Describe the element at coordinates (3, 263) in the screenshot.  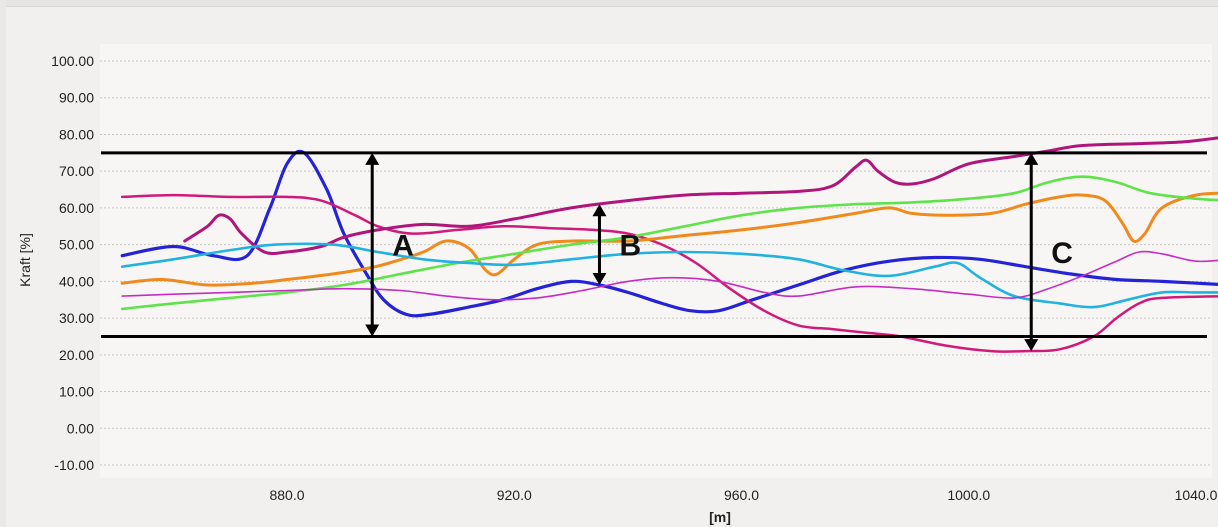
I see `window-left-edge` at that location.